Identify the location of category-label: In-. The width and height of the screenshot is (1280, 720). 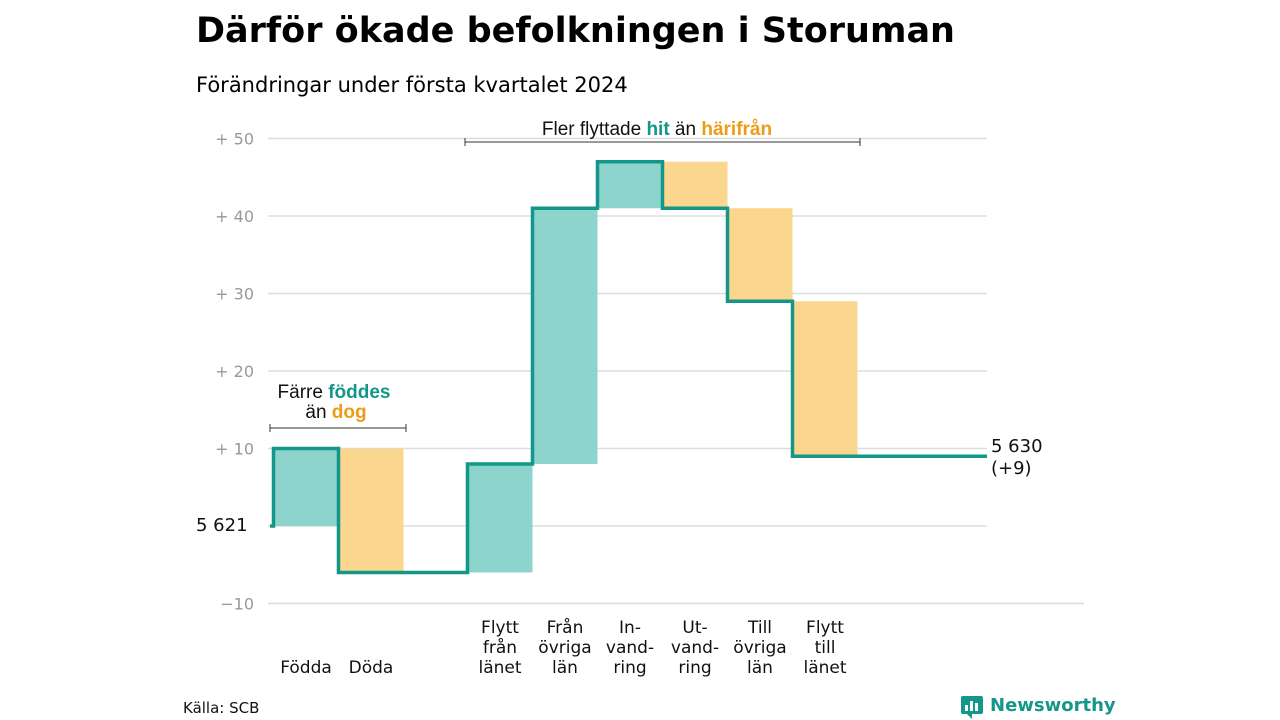
(630, 628).